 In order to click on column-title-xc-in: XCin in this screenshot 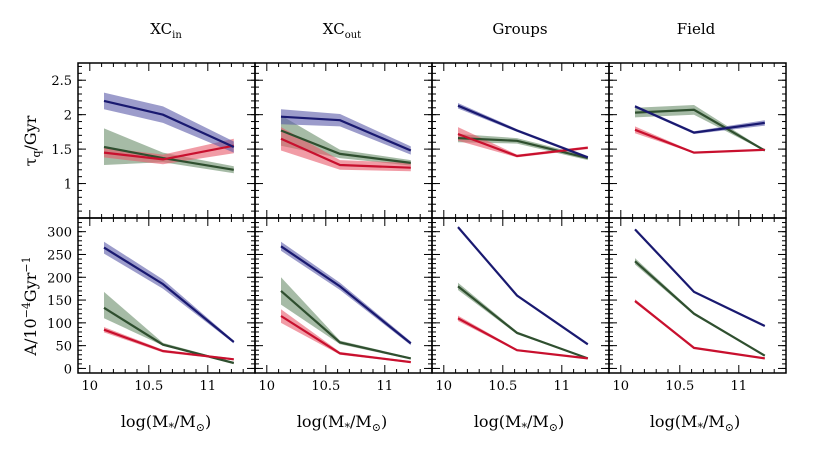, I will do `click(166, 30)`.